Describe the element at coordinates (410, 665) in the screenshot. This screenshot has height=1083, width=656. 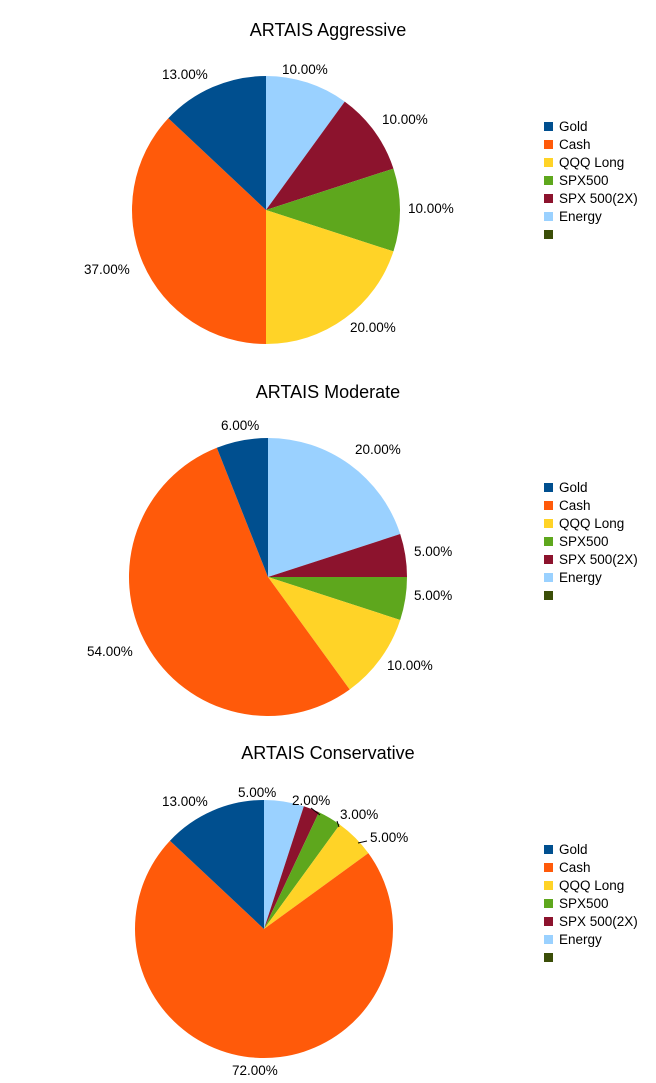
I see `data-label-qqq-long: 10.00%` at that location.